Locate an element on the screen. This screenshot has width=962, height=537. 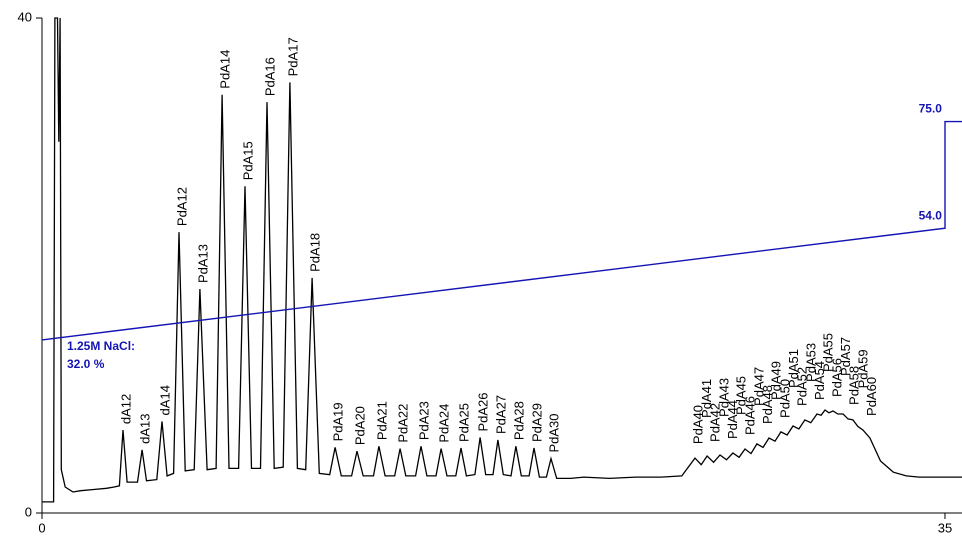
peak-label: PdA46 is located at coordinates (750, 415).